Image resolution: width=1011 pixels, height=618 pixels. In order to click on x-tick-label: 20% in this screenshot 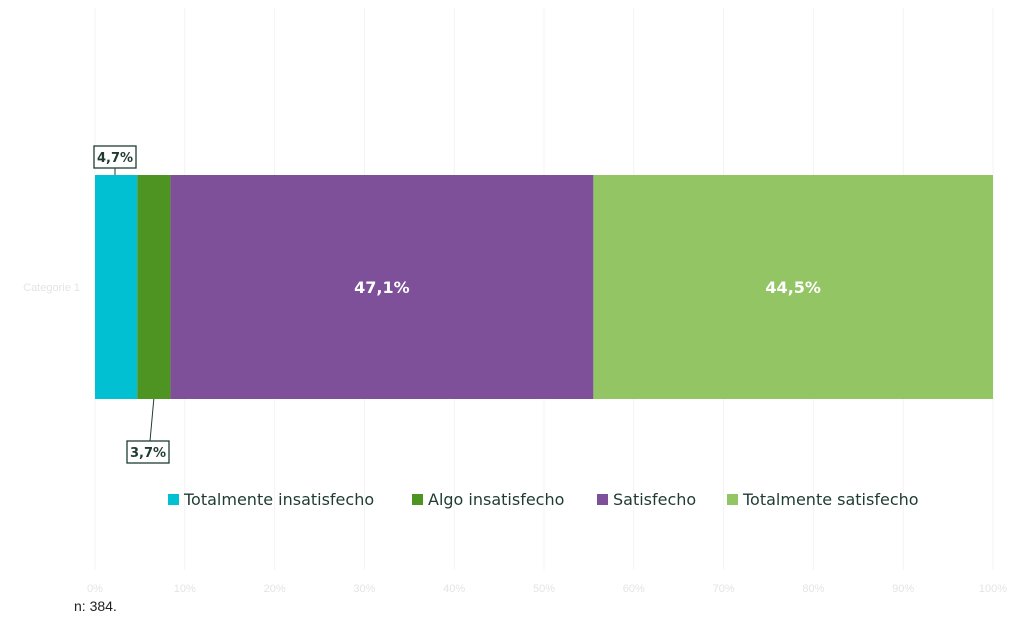, I will do `click(275, 589)`.